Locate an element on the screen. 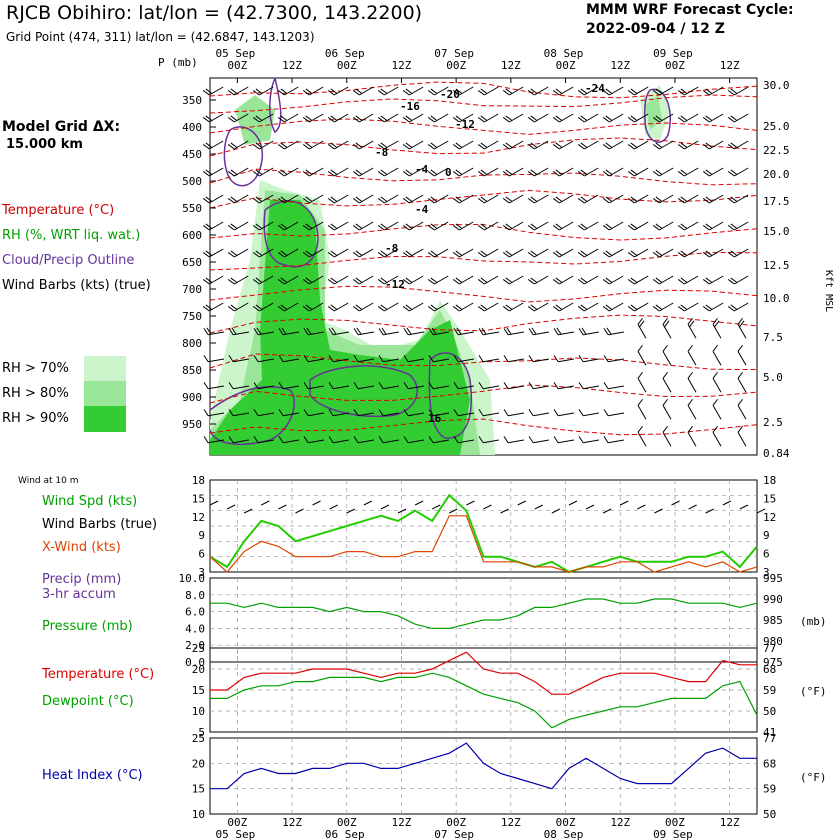 The image size is (840, 840). legend-wind-speed: Wind Spd (kts) is located at coordinates (90, 501).